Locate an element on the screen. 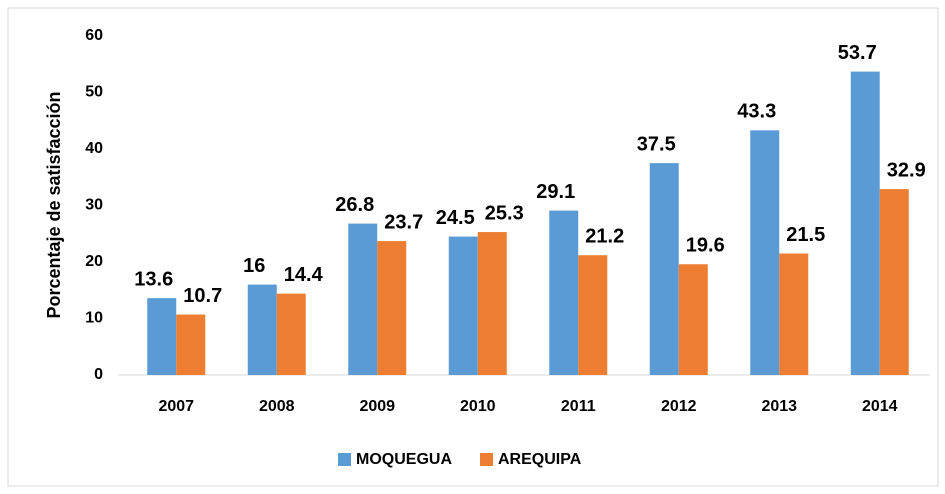 The image size is (945, 494). data-label: 23.7 is located at coordinates (403, 222).